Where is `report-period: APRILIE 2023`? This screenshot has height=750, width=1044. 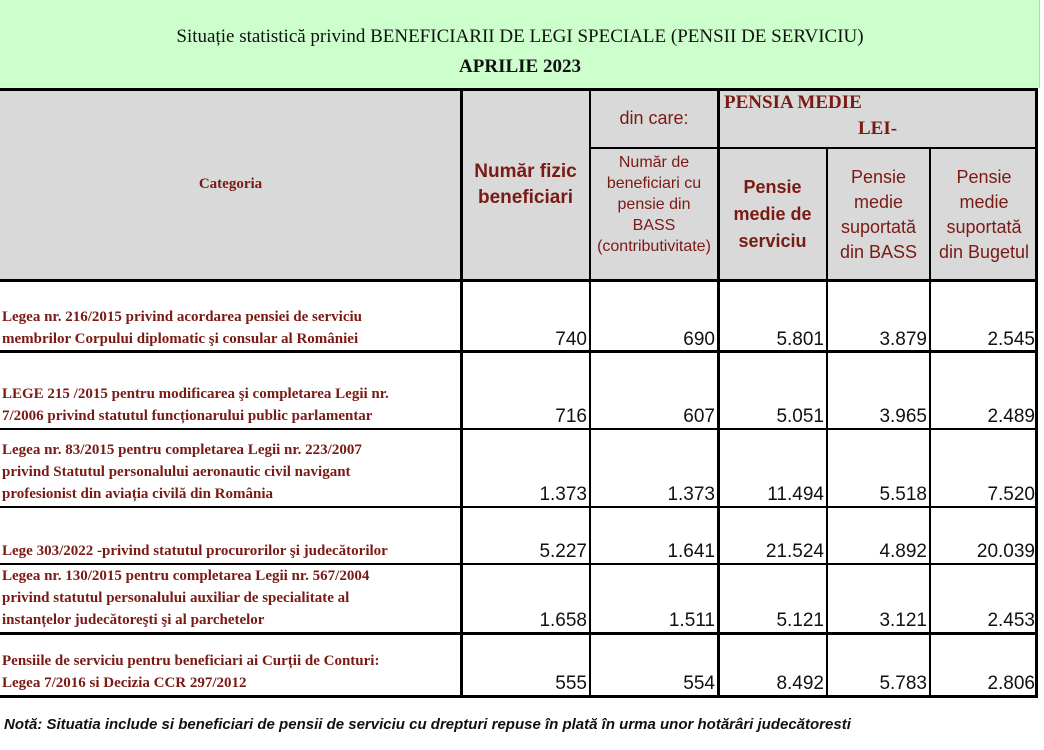 report-period: APRILIE 2023 is located at coordinates (520, 66).